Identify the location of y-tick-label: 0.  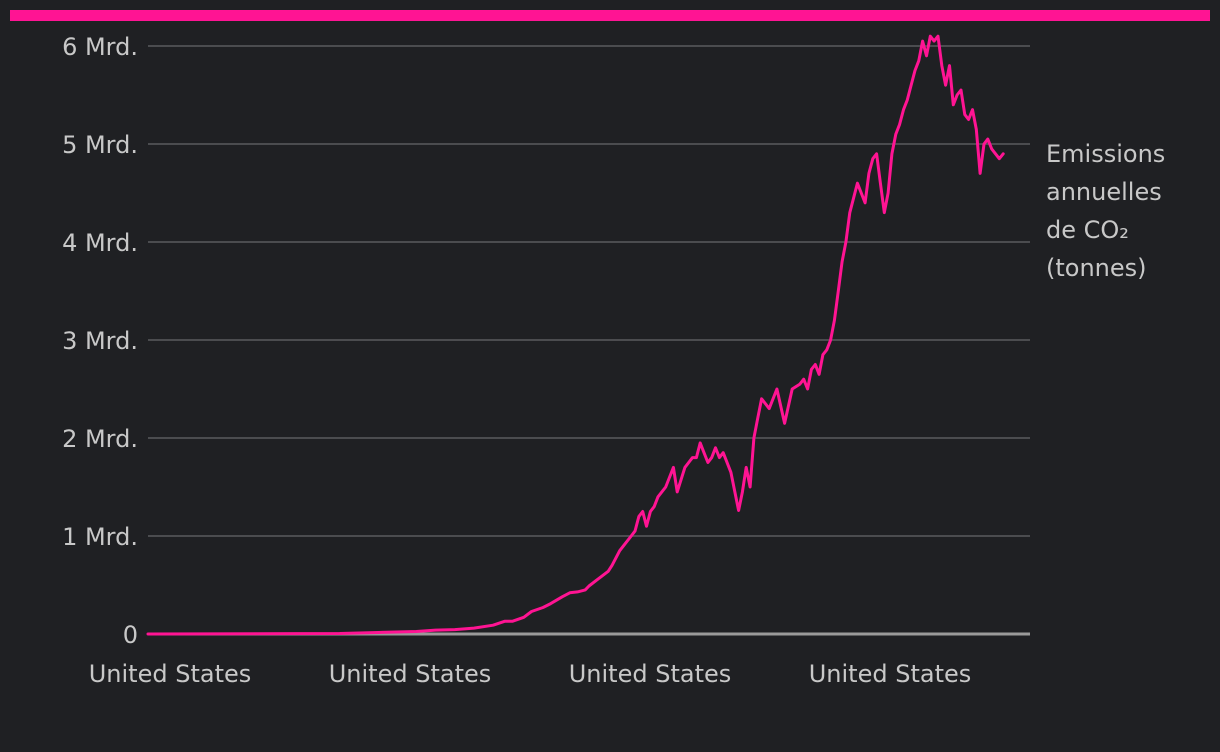
(130, 635).